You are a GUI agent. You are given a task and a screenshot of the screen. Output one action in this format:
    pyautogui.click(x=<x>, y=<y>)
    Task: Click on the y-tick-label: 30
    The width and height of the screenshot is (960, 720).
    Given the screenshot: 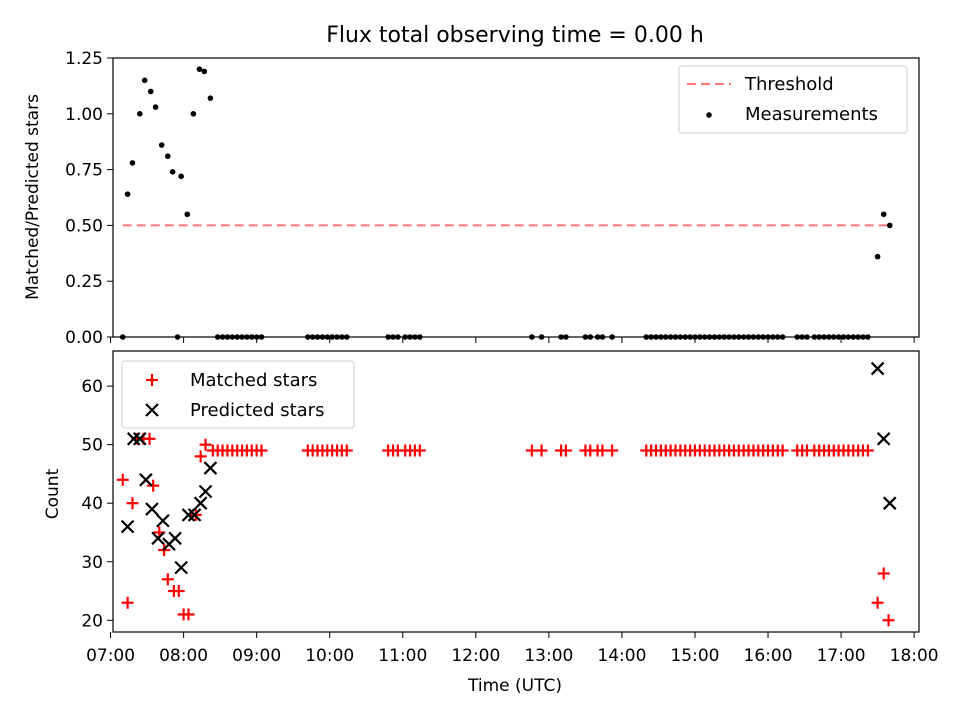 What is the action you would take?
    pyautogui.click(x=92, y=563)
    